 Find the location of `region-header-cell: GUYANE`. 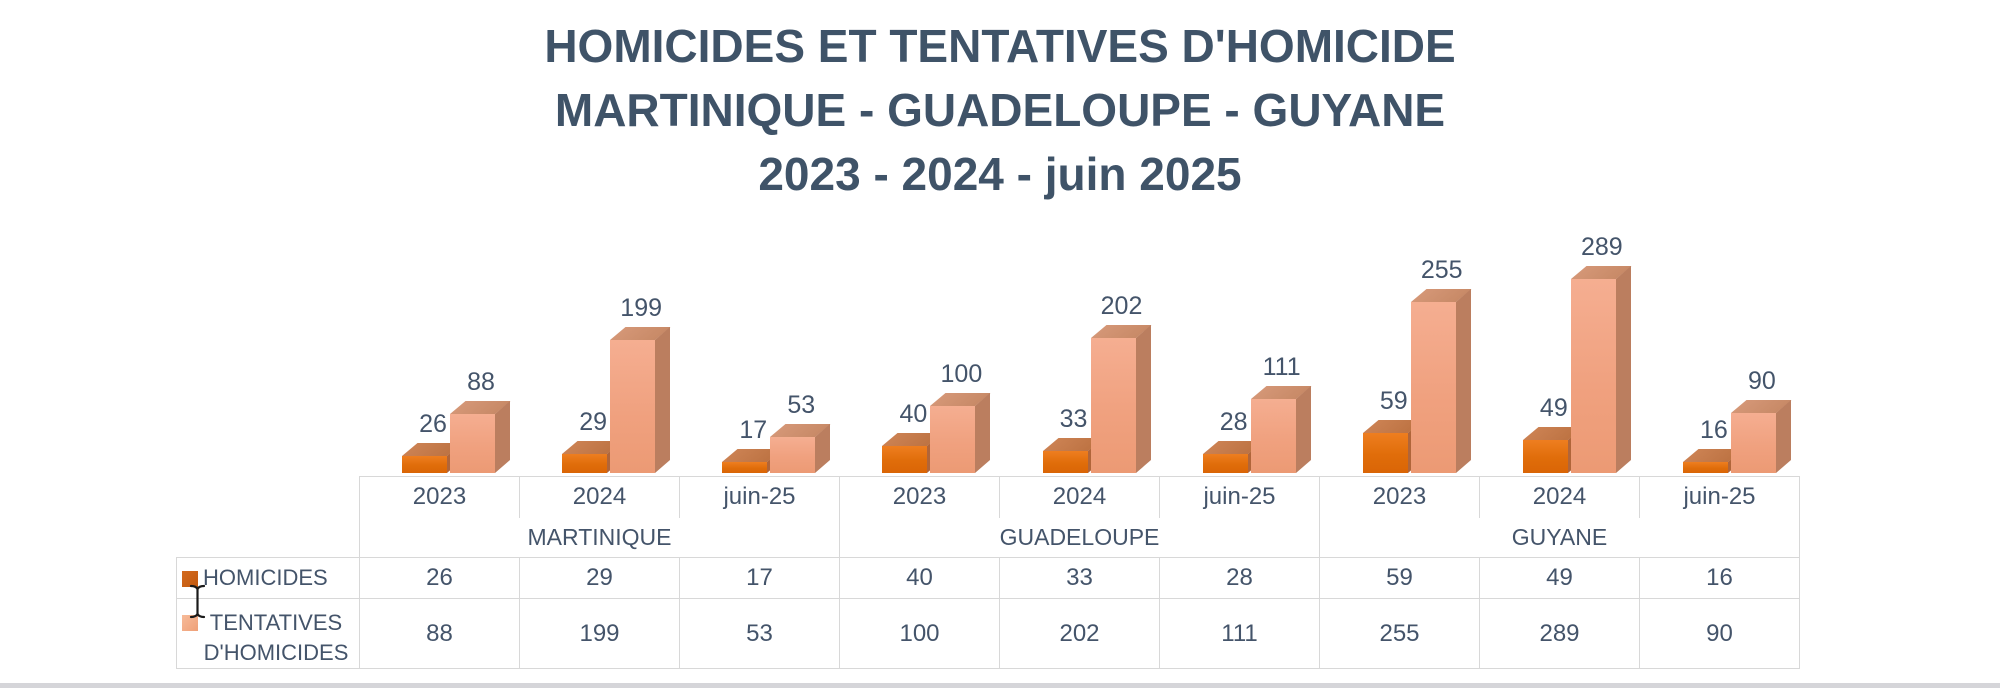

region-header-cell: GUYANE is located at coordinates (1559, 537).